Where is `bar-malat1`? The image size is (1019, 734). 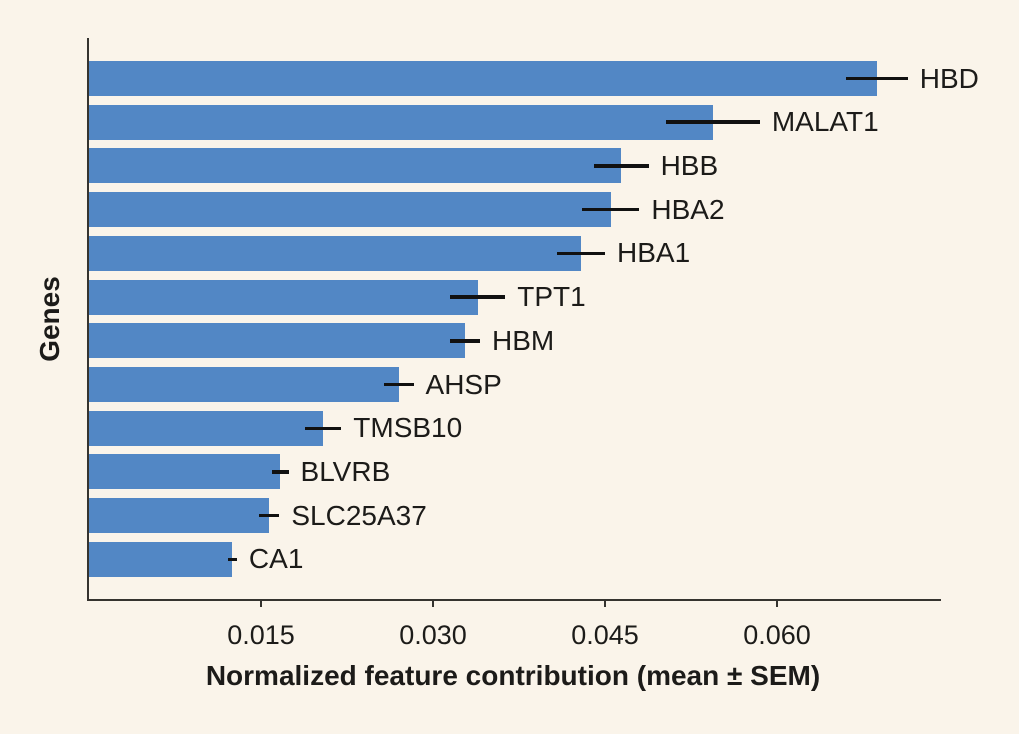
bar-malat1 is located at coordinates (401, 122).